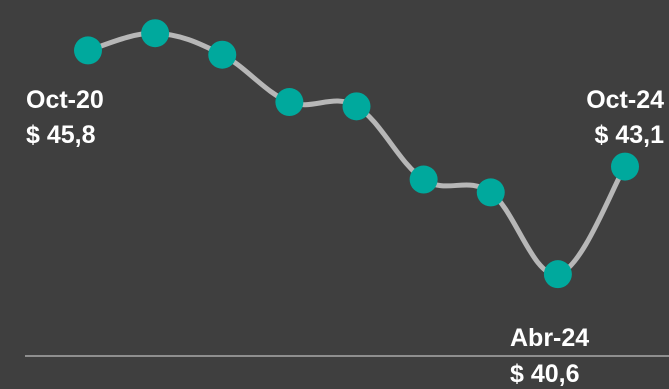 This screenshot has height=389, width=669. I want to click on value-label-2: $ 40,6, so click(545, 374).